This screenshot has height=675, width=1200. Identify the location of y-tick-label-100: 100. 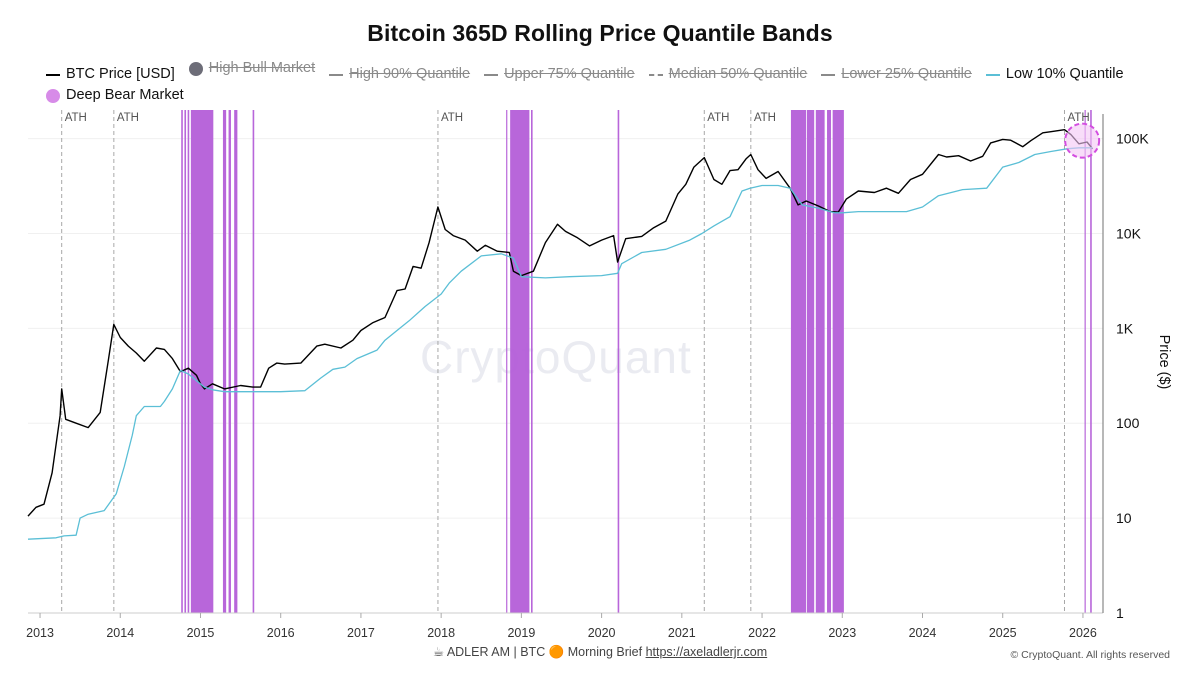
(1128, 423).